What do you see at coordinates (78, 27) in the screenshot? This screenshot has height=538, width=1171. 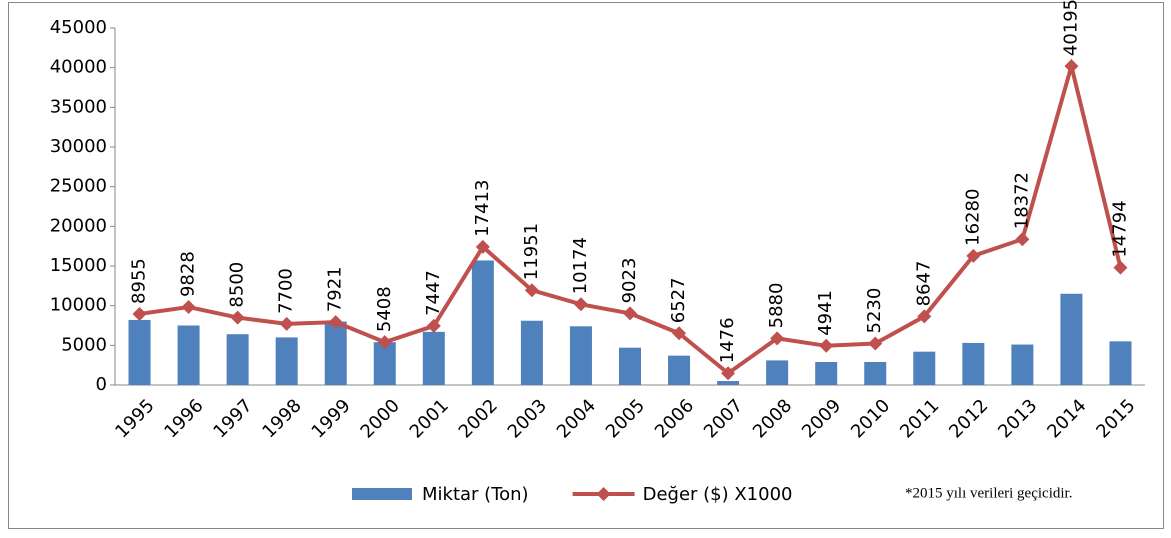 I see `y-tick-label: 45000` at bounding box center [78, 27].